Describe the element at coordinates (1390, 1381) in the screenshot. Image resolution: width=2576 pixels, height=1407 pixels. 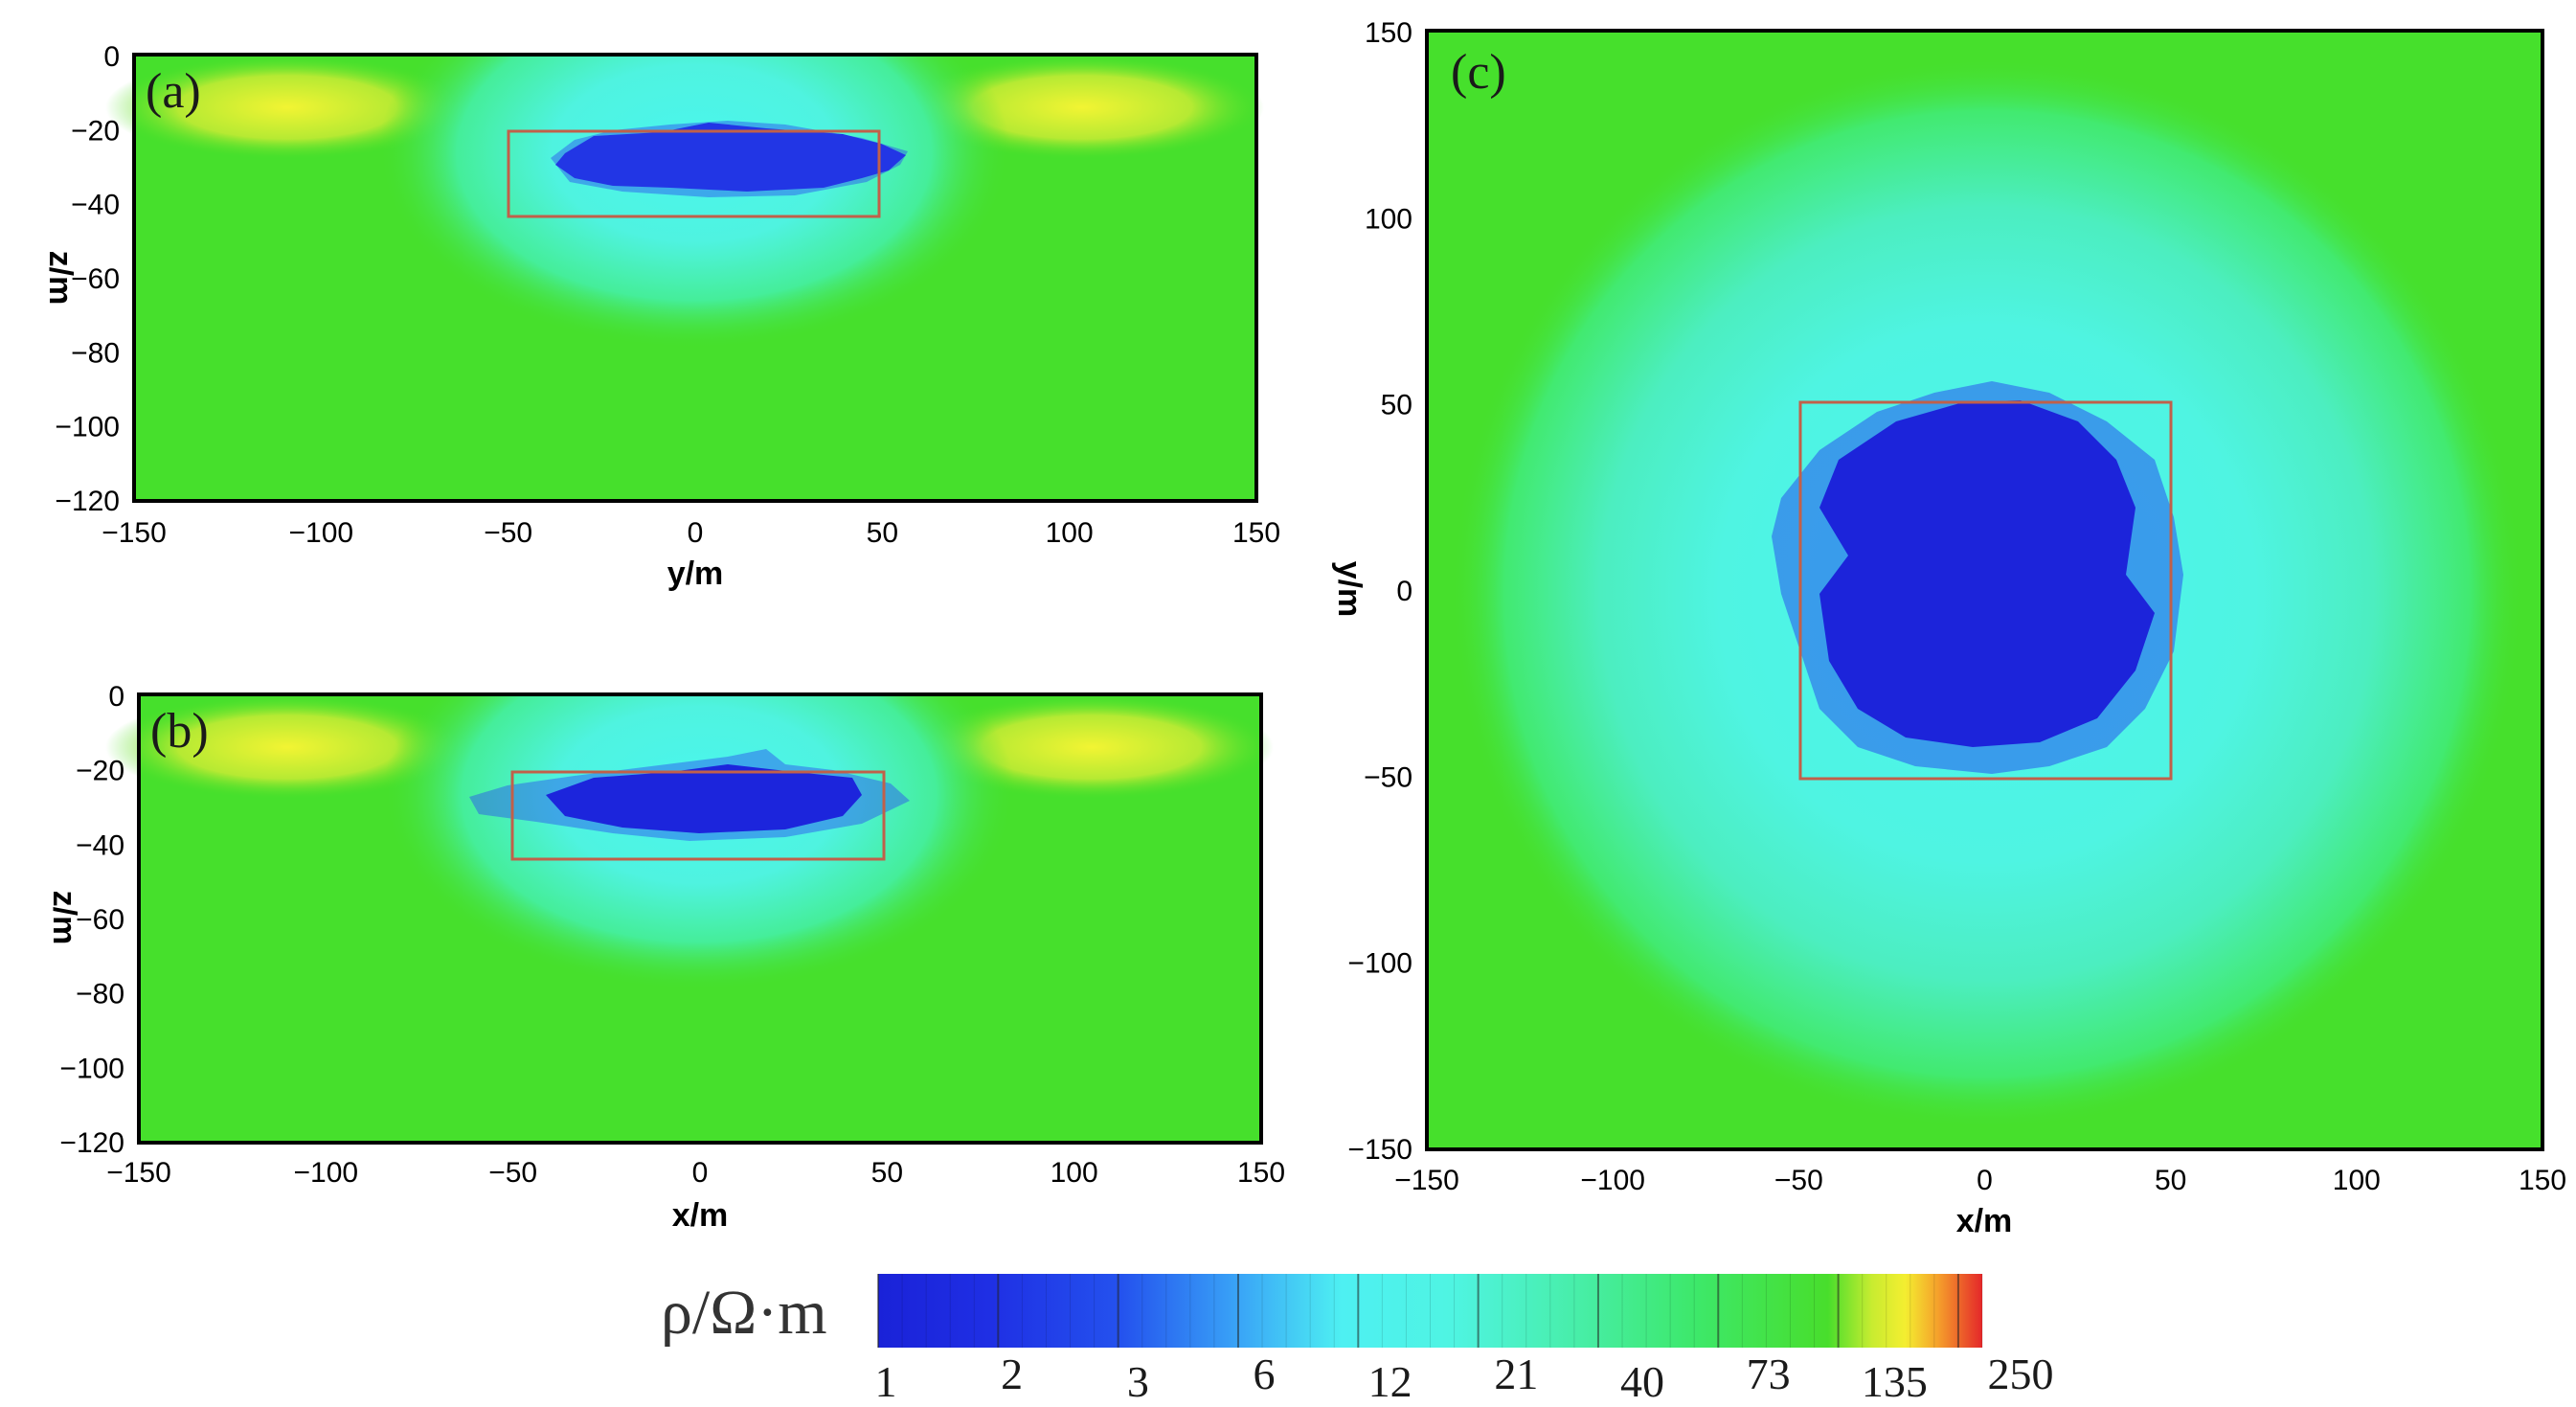
I see `colorbar-tick-label: 12` at that location.